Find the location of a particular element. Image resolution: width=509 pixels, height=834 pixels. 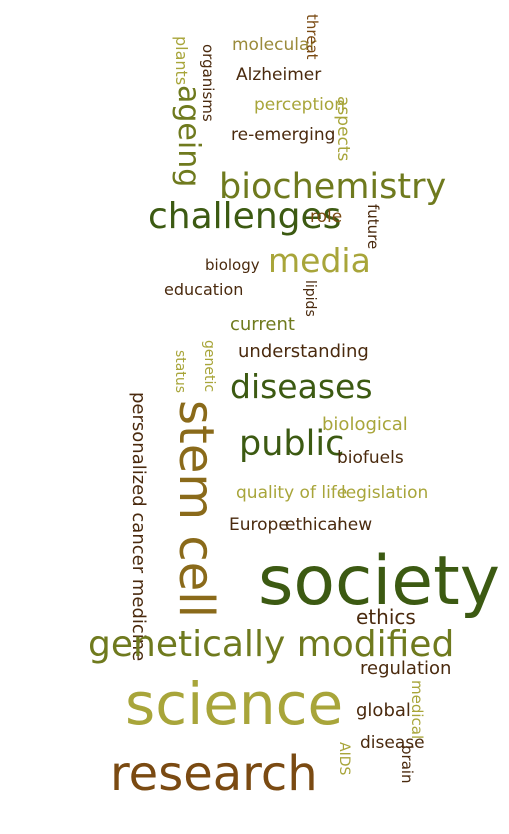

word-ethics: ethics is located at coordinates (386, 617).